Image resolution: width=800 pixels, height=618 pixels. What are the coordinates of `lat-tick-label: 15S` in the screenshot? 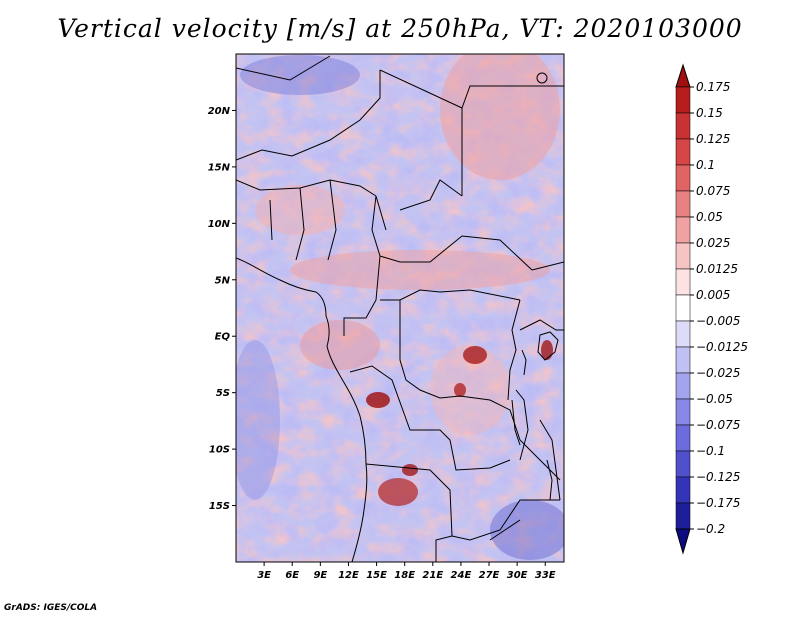 It's located at (219, 506).